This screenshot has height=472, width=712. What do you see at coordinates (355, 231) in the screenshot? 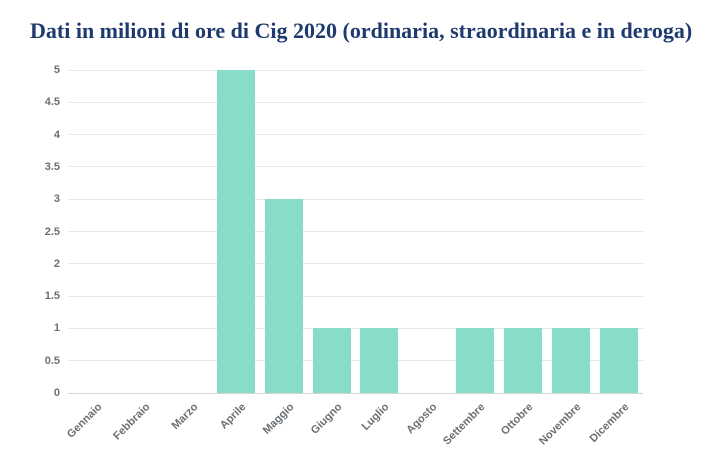
I see `gridline-2.5` at bounding box center [355, 231].